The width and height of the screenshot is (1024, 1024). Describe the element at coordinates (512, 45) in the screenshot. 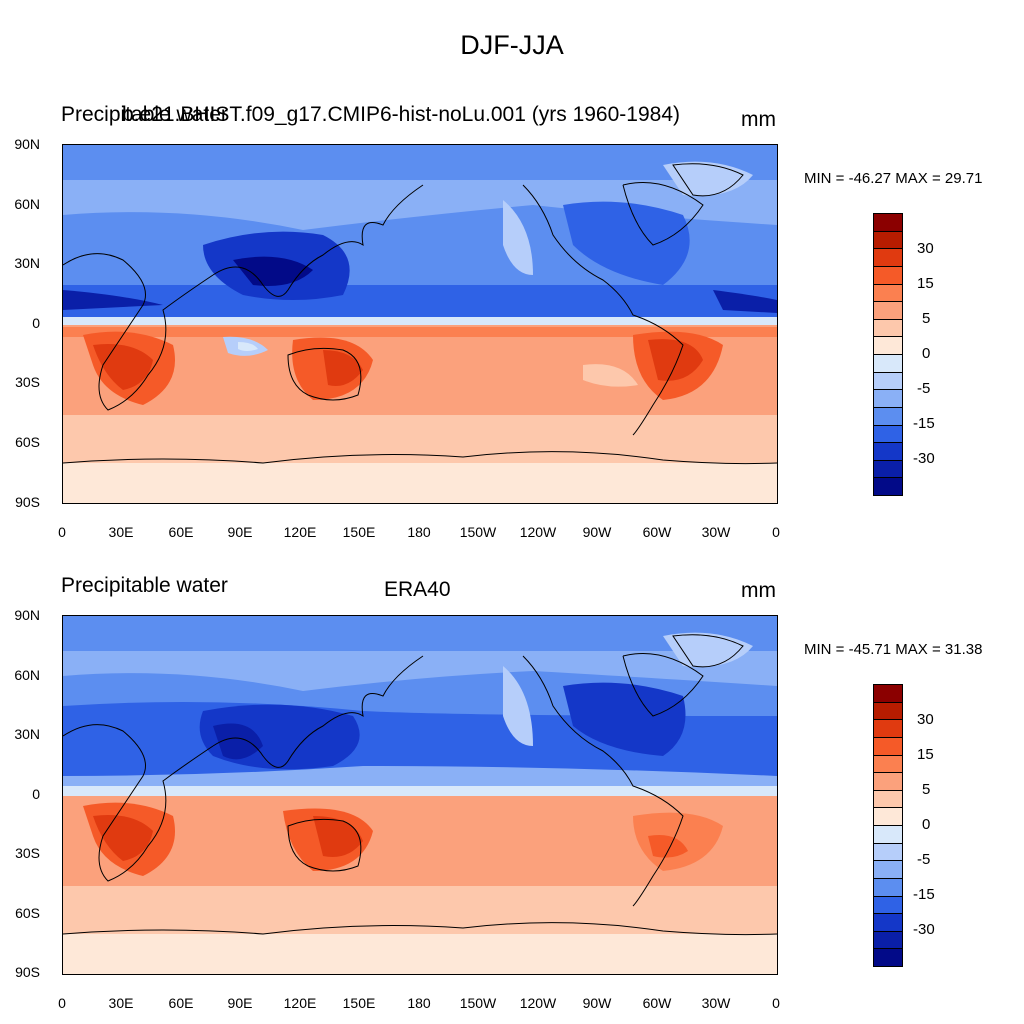

I see `figure-title: DJF-JJA` at that location.